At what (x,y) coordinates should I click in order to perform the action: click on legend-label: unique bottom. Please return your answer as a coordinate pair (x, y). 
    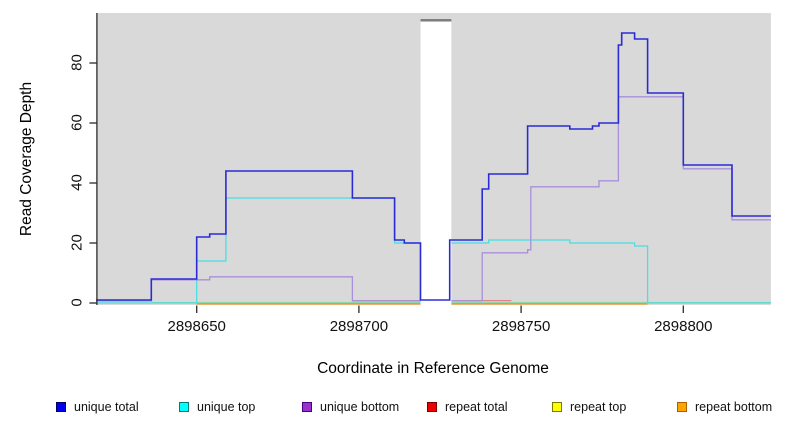
    Looking at the image, I should click on (360, 407).